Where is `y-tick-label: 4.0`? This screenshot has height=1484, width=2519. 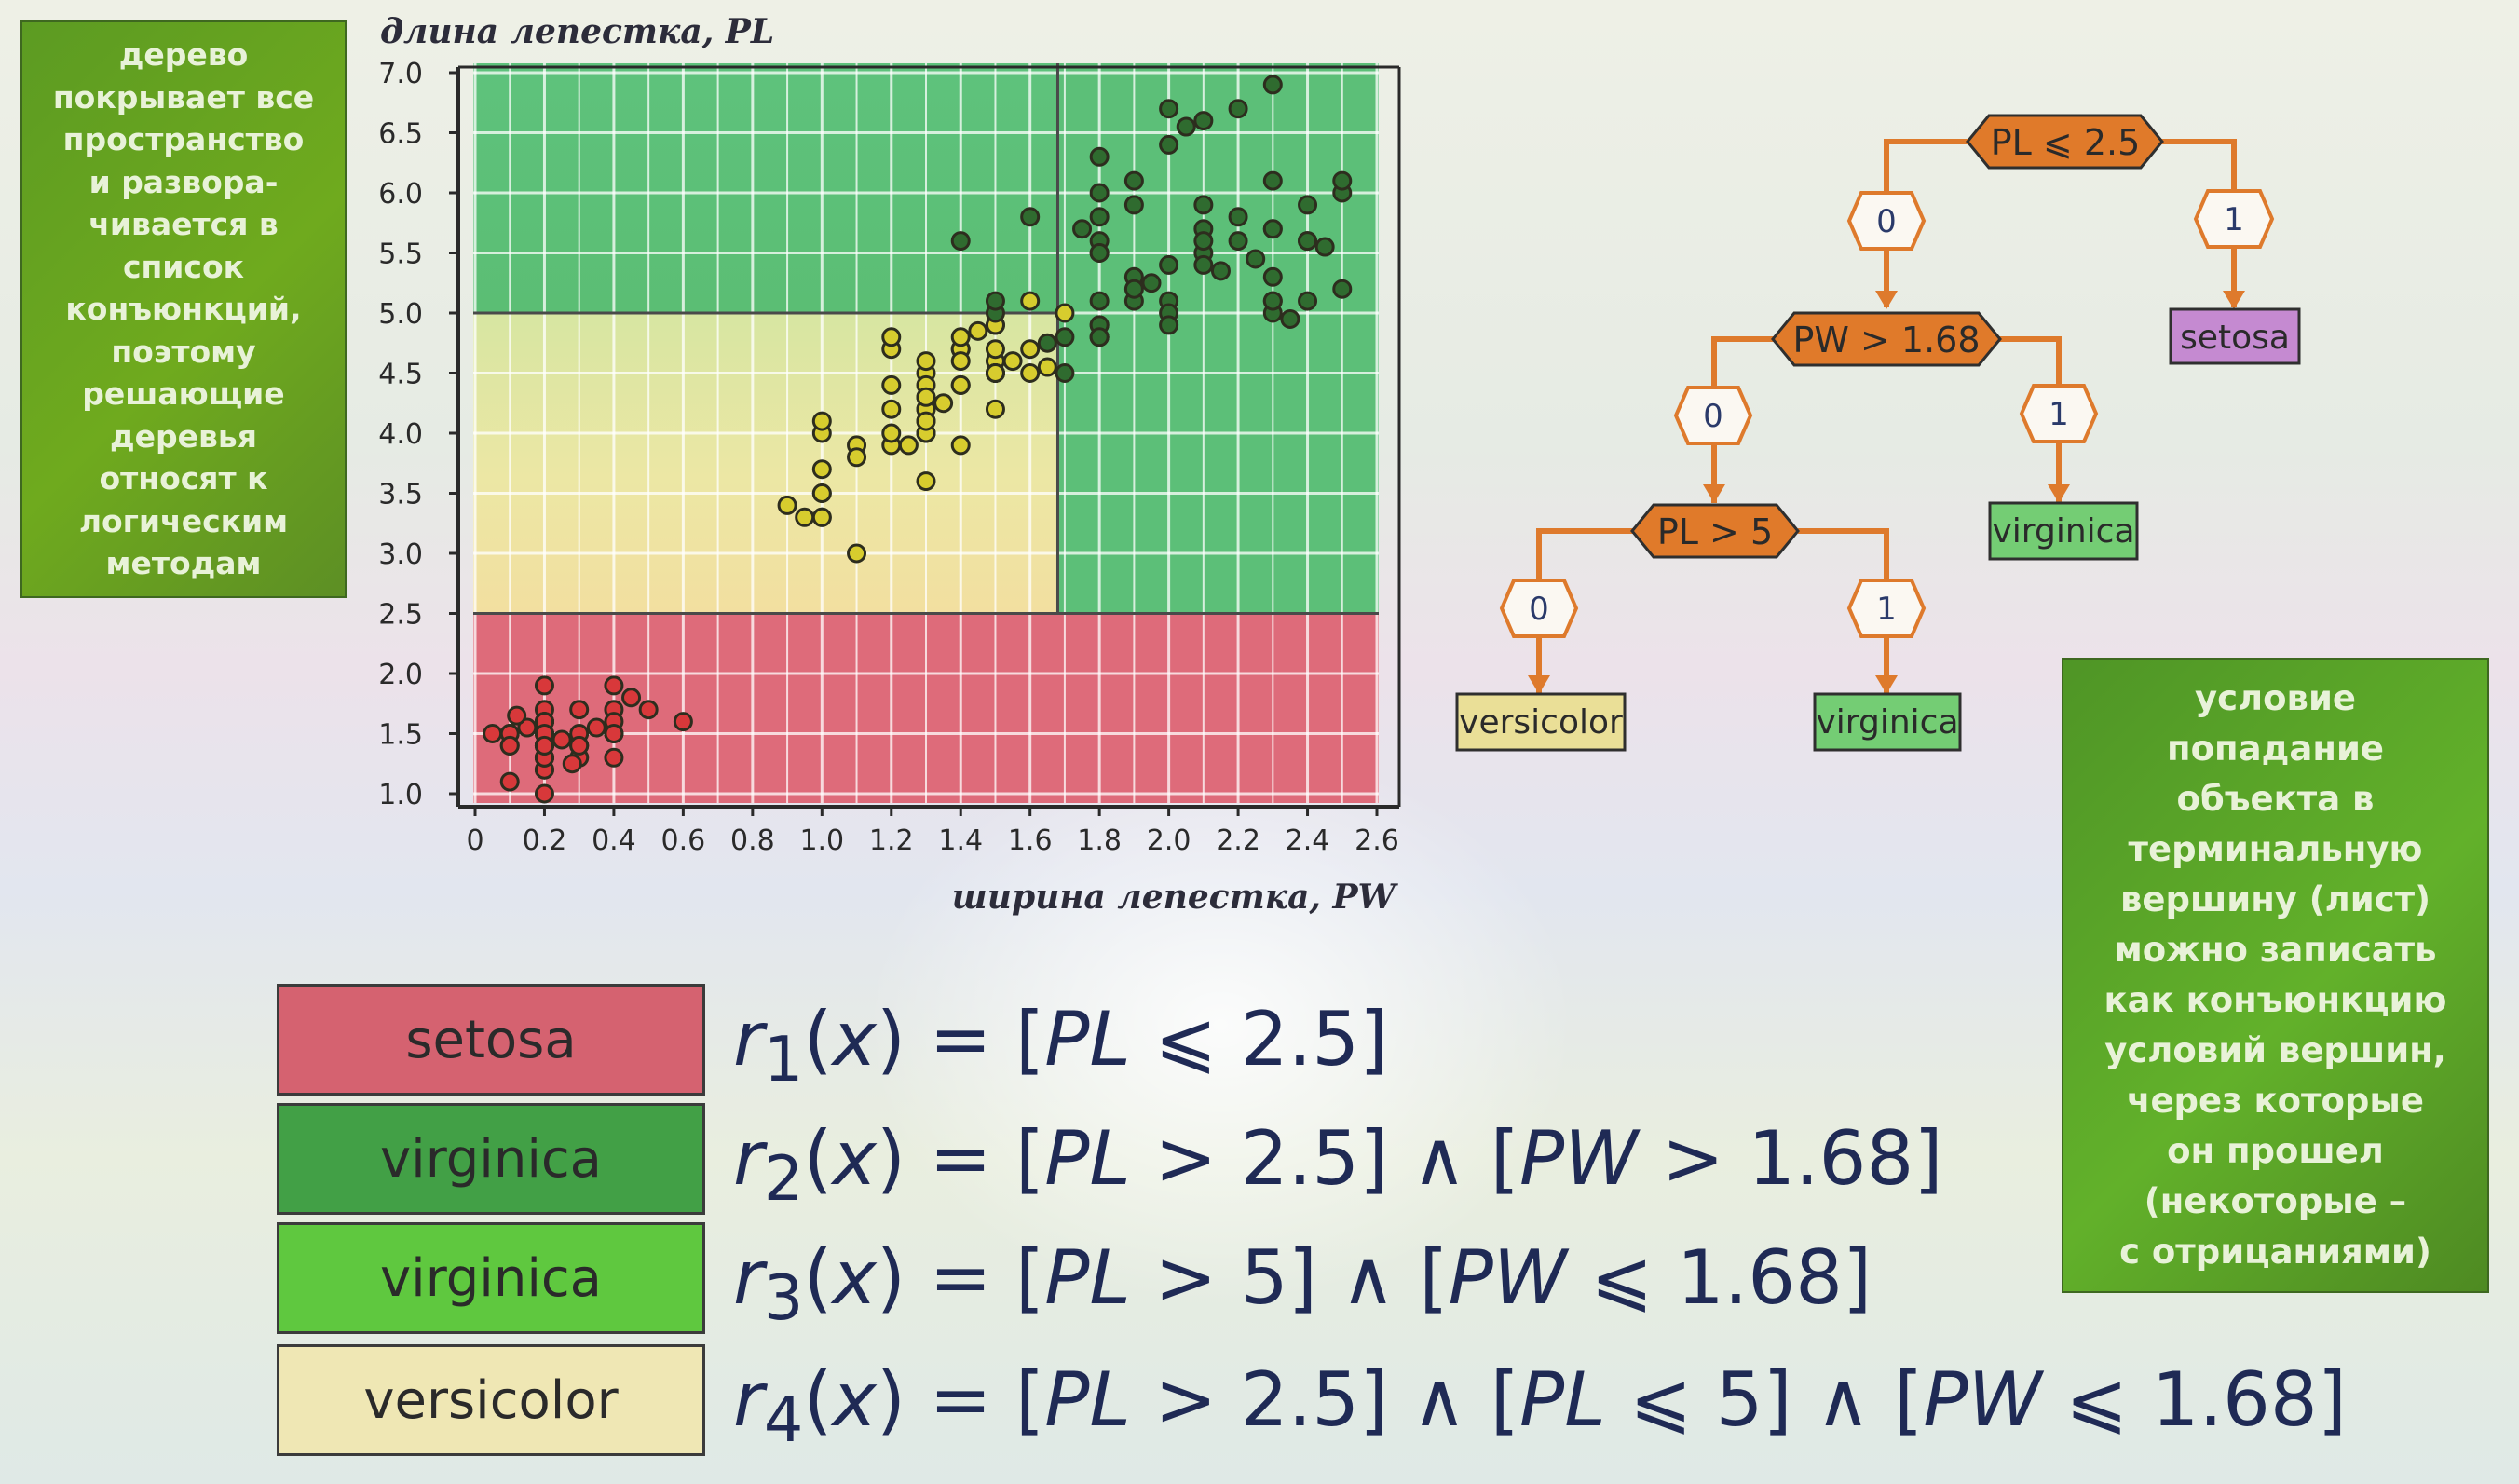 y-tick-label: 4.0 is located at coordinates (400, 434).